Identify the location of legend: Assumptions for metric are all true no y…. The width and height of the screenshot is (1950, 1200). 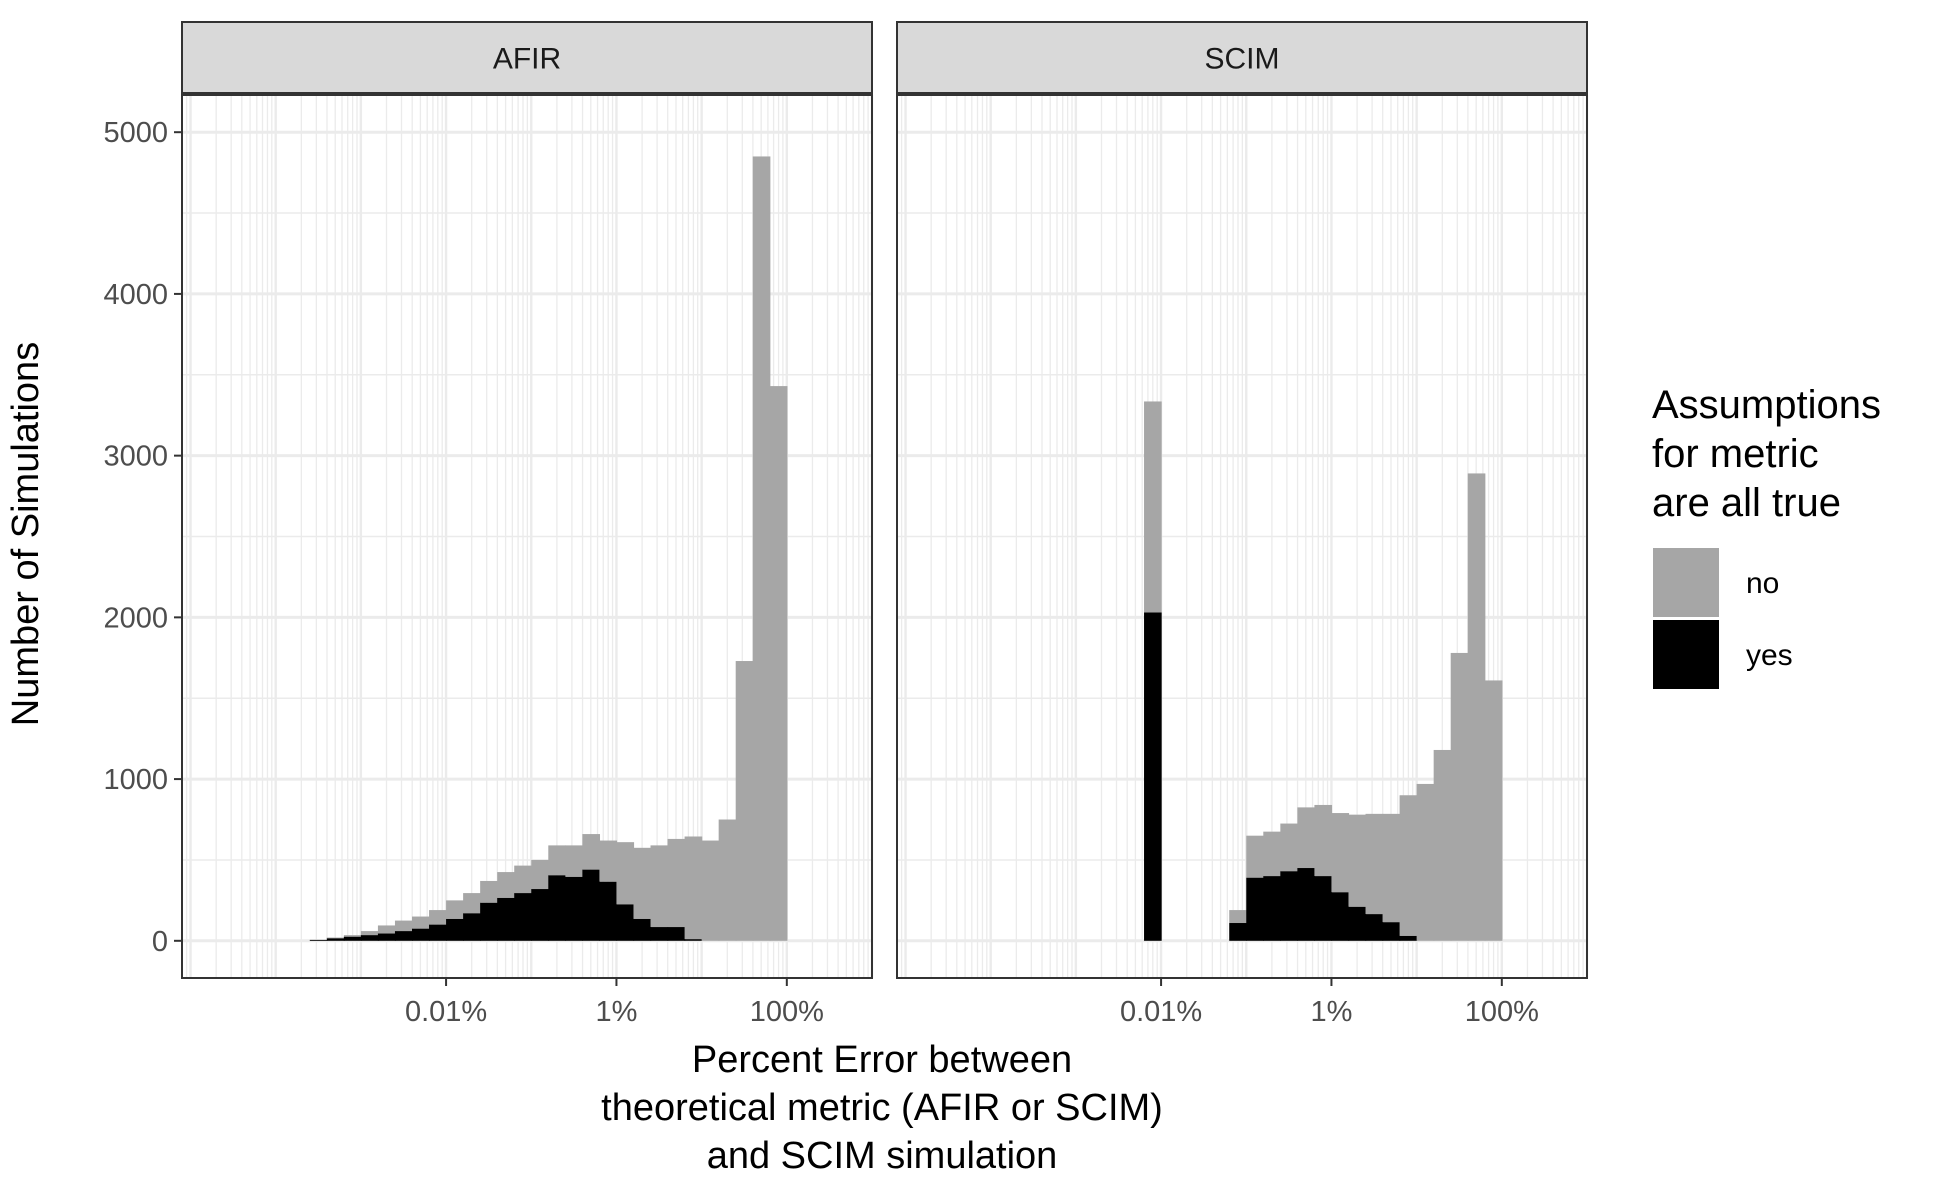
(1766, 536).